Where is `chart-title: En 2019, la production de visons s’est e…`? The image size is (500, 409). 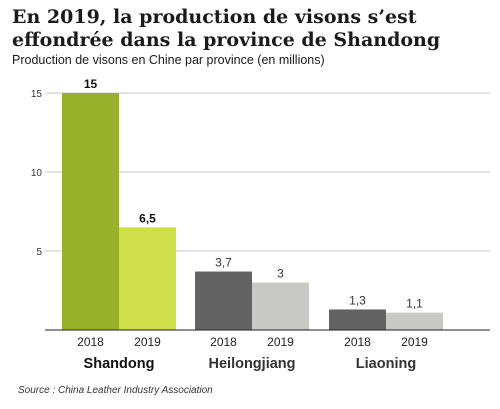 chart-title: En 2019, la production de visons s’est e… is located at coordinates (226, 28).